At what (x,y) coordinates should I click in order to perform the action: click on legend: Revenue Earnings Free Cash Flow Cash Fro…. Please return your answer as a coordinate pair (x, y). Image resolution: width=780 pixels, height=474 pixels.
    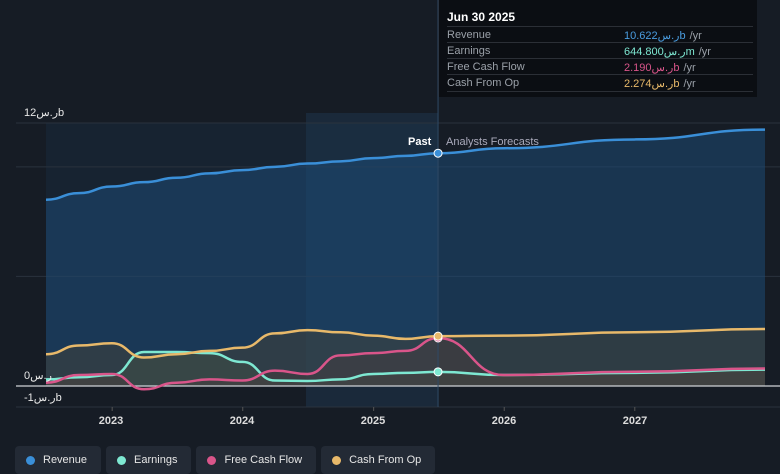
    Looking at the image, I should click on (225, 460).